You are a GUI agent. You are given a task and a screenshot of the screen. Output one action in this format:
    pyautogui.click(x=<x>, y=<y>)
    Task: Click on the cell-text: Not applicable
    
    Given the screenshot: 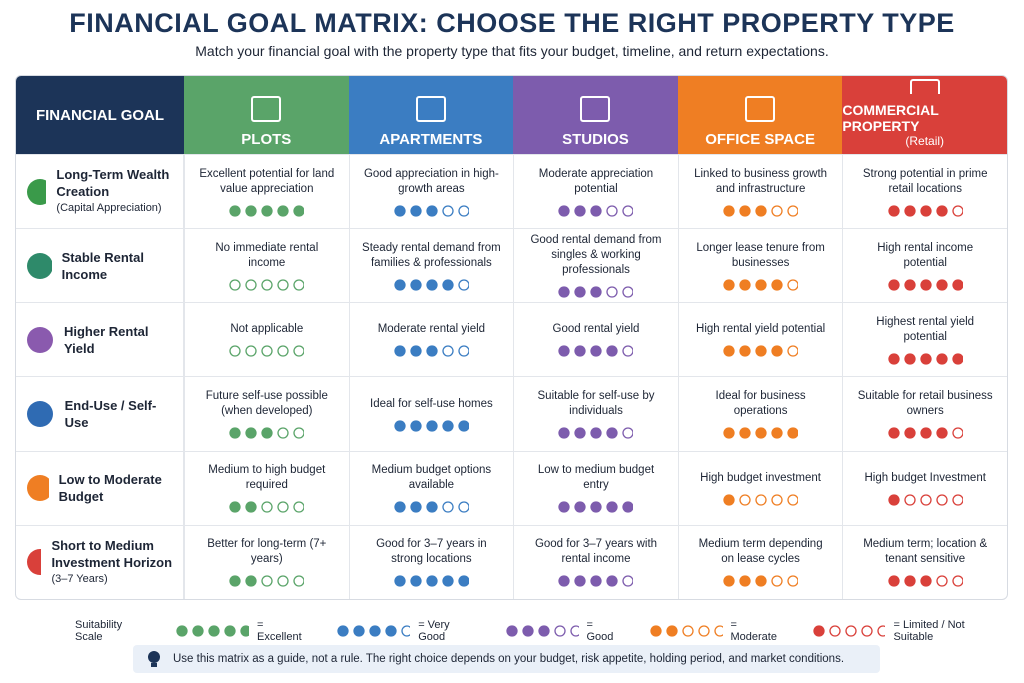 What is the action you would take?
    pyautogui.click(x=267, y=329)
    